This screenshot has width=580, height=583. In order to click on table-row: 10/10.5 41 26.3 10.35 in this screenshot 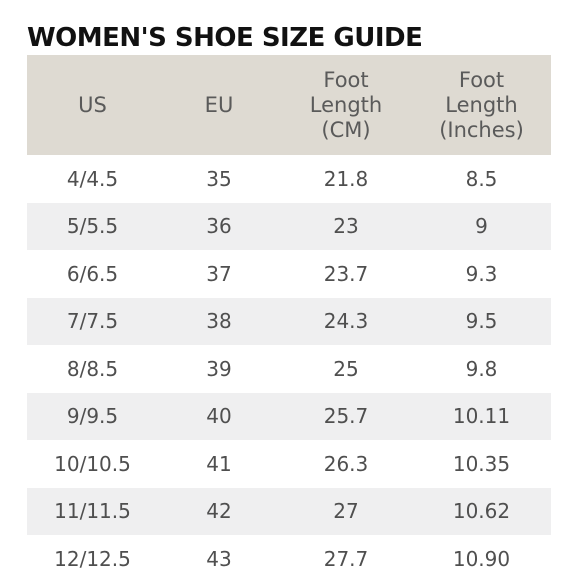, I will do `click(289, 464)`.